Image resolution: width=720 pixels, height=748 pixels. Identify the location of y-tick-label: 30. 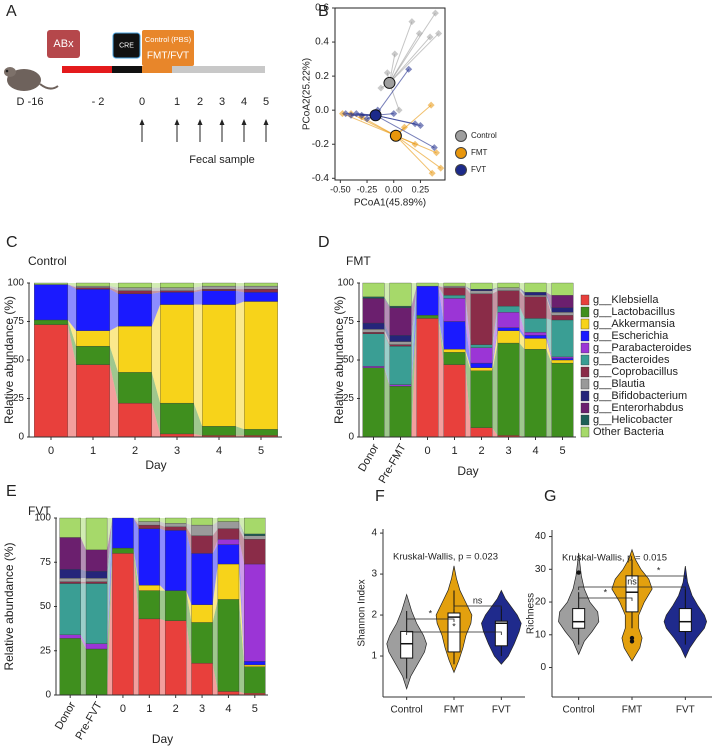
(541, 569).